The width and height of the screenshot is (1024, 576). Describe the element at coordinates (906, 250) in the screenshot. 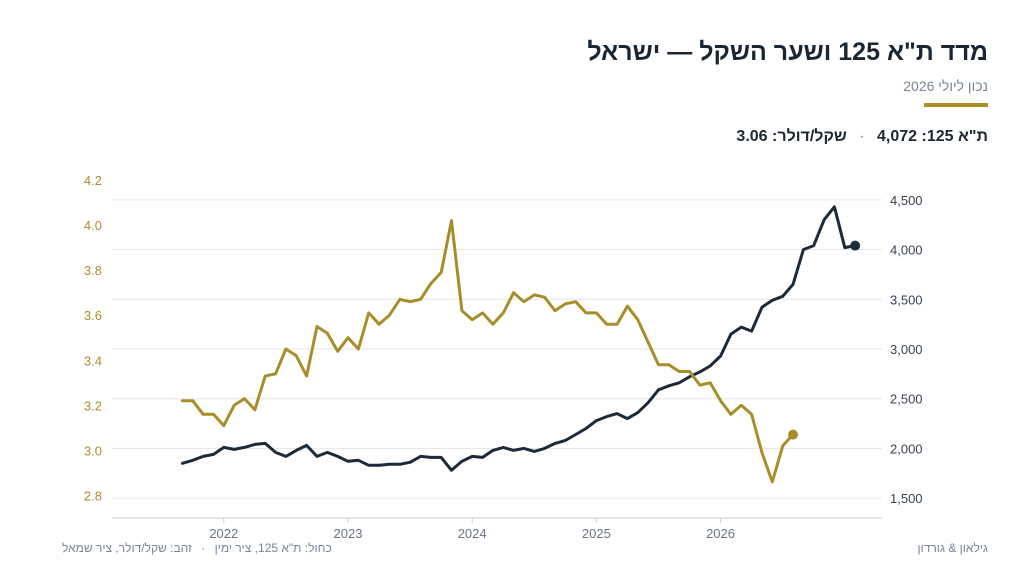

I see `right-tick-label: 4,000` at that location.